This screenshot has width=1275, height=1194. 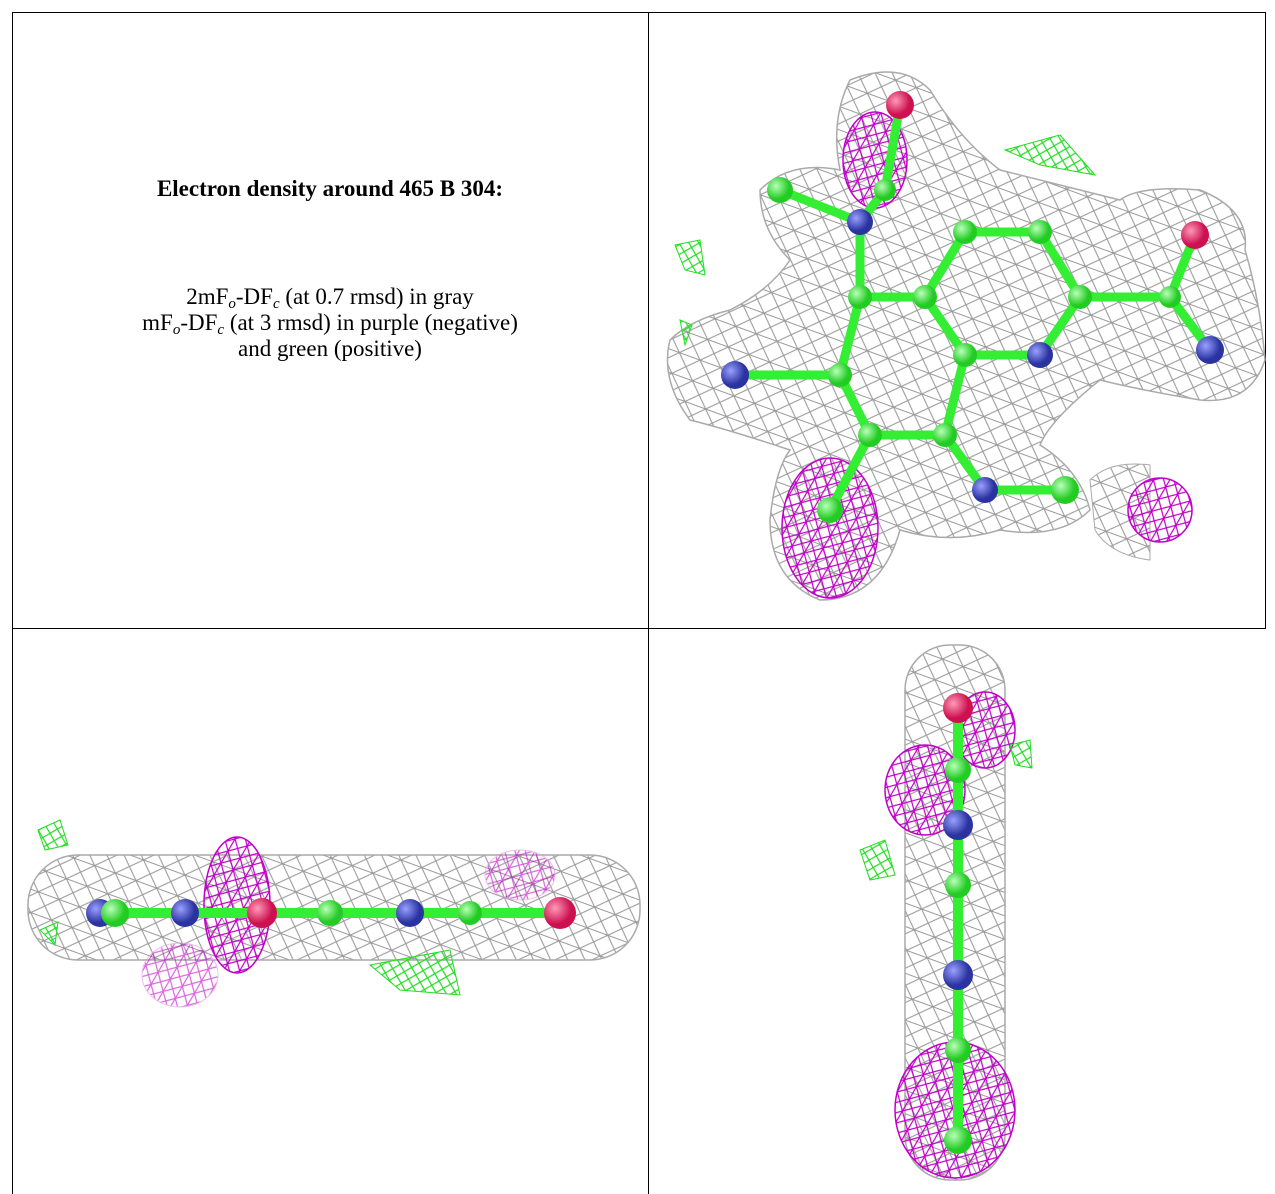 What do you see at coordinates (330, 188) in the screenshot?
I see `heading: Electron density around 465 B 304:` at bounding box center [330, 188].